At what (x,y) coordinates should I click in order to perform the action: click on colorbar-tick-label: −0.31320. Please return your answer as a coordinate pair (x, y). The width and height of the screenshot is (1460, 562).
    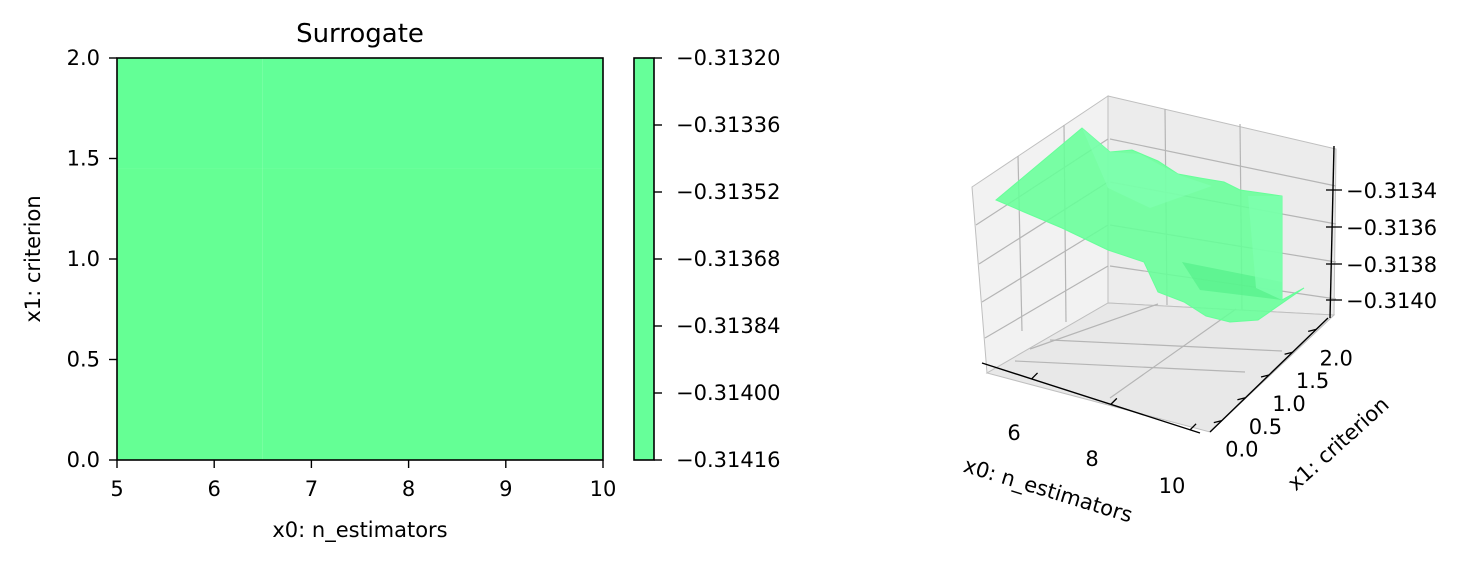
    Looking at the image, I should click on (728, 58).